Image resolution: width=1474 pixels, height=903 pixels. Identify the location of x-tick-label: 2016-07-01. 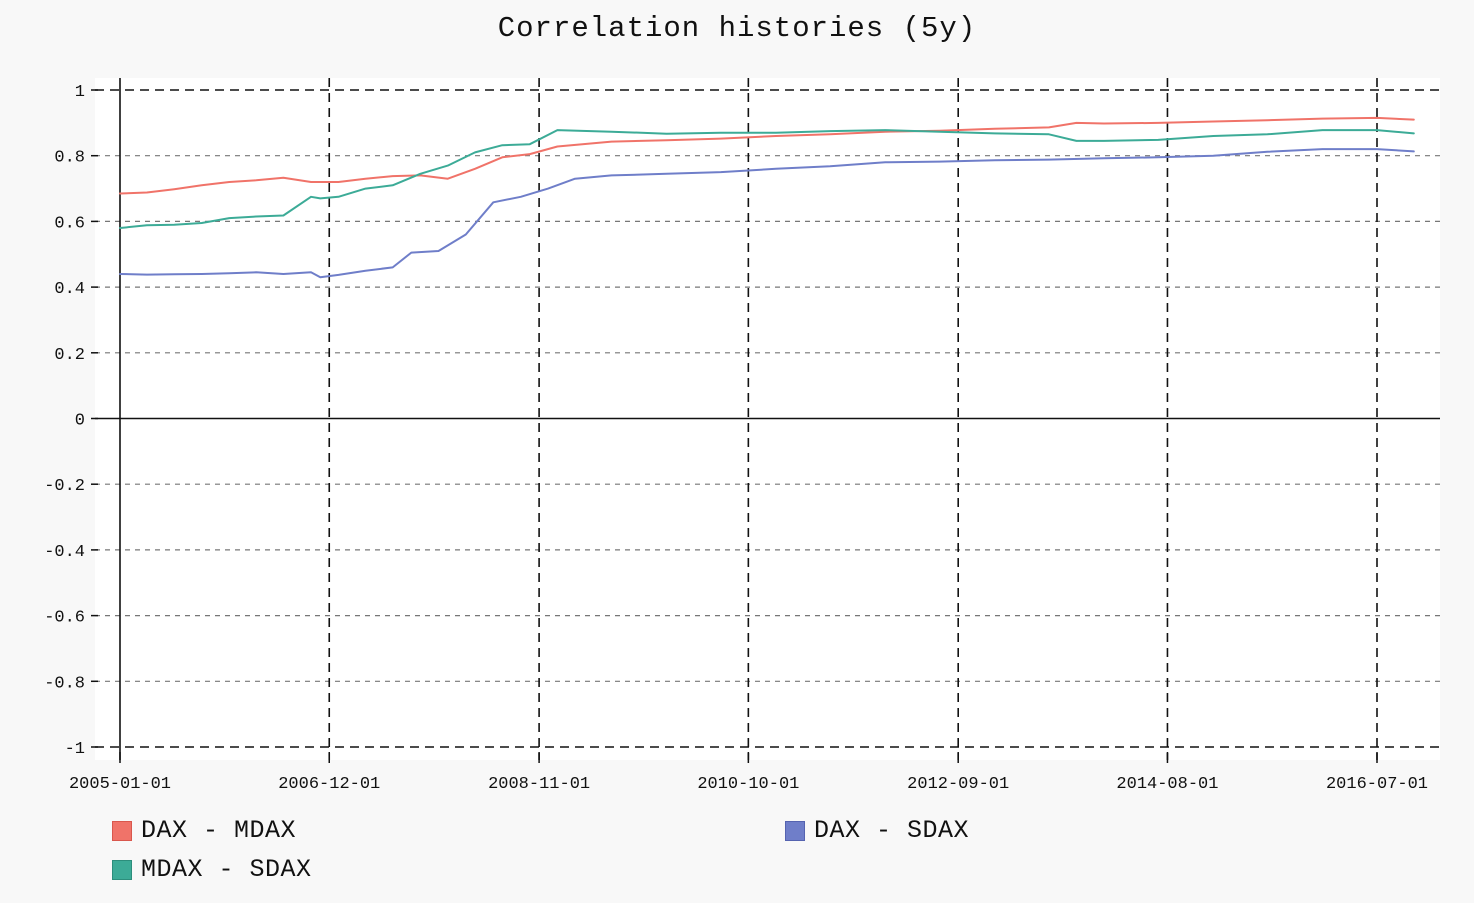
(1377, 784).